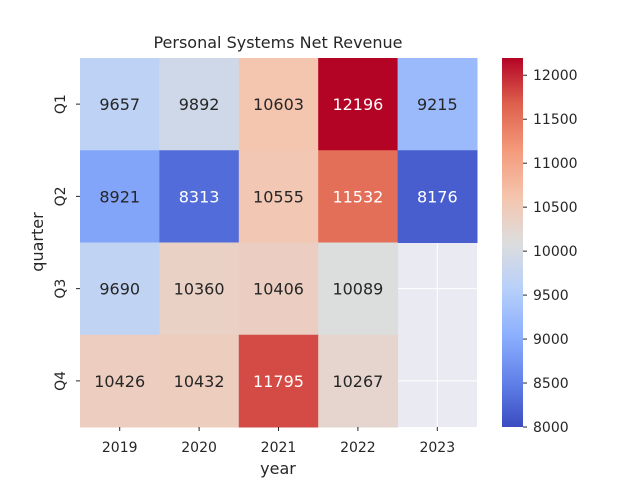  Describe the element at coordinates (551, 384) in the screenshot. I see `colorbar-tick-label: 8500` at that location.